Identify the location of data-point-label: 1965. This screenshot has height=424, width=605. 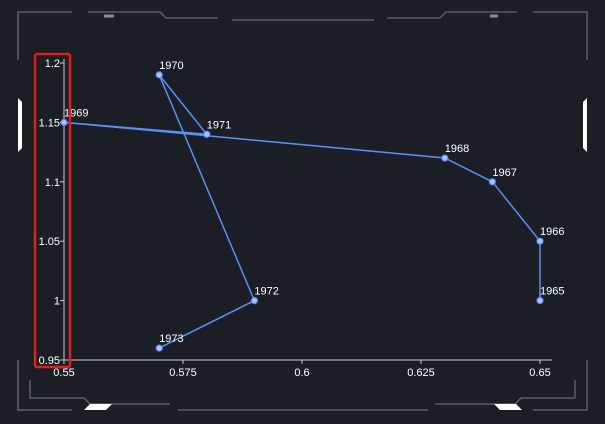
(552, 292).